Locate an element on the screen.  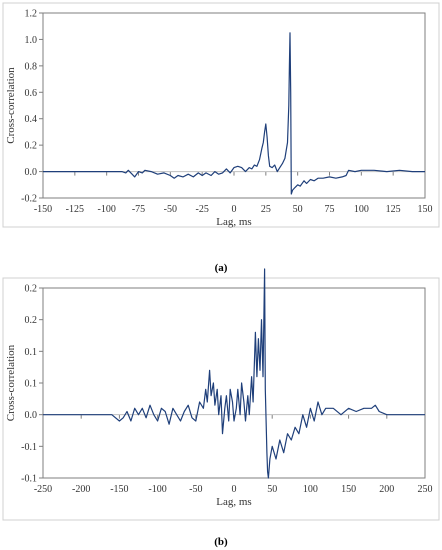
x-tick-label: 75 is located at coordinates (330, 209).